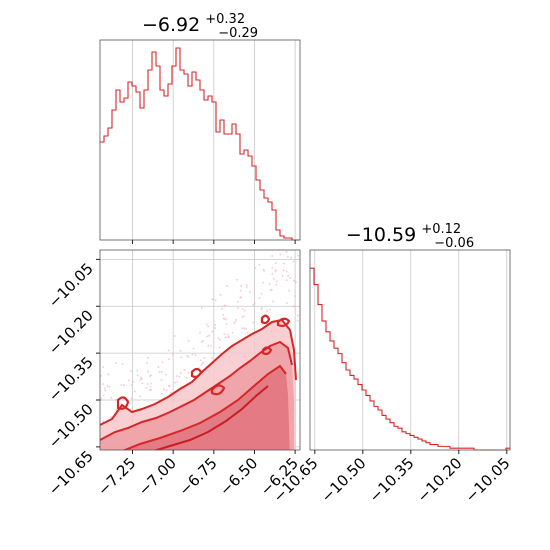  Describe the element at coordinates (200, 24) in the screenshot. I see `marginal-x-title: −6.92 +0.32 −0.29` at that location.